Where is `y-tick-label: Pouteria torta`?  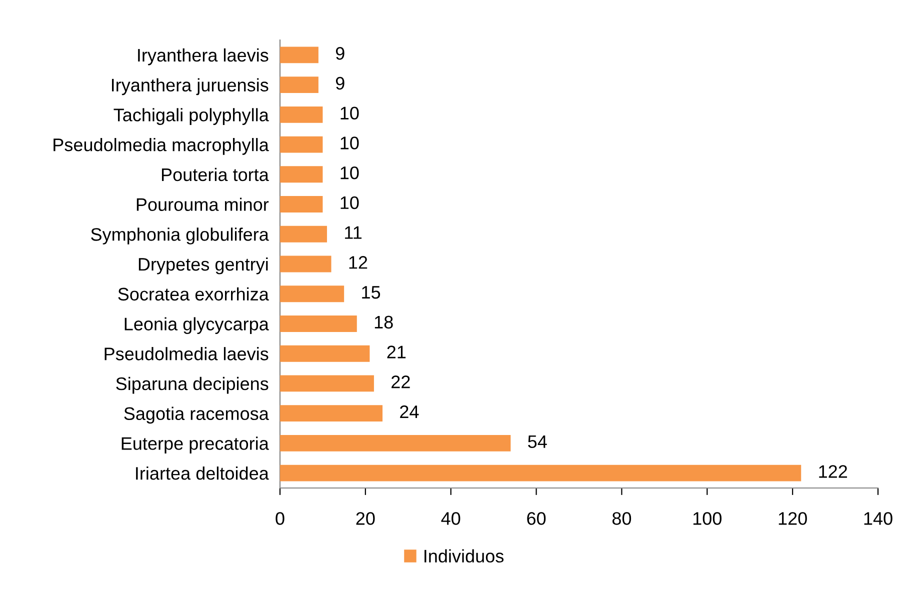
y-tick-label: Pouteria torta is located at coordinates (215, 175).